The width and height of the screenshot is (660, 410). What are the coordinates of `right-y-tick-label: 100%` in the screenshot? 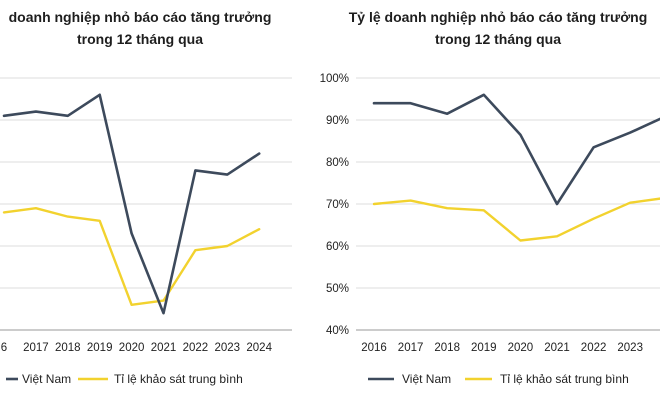 It's located at (334, 79).